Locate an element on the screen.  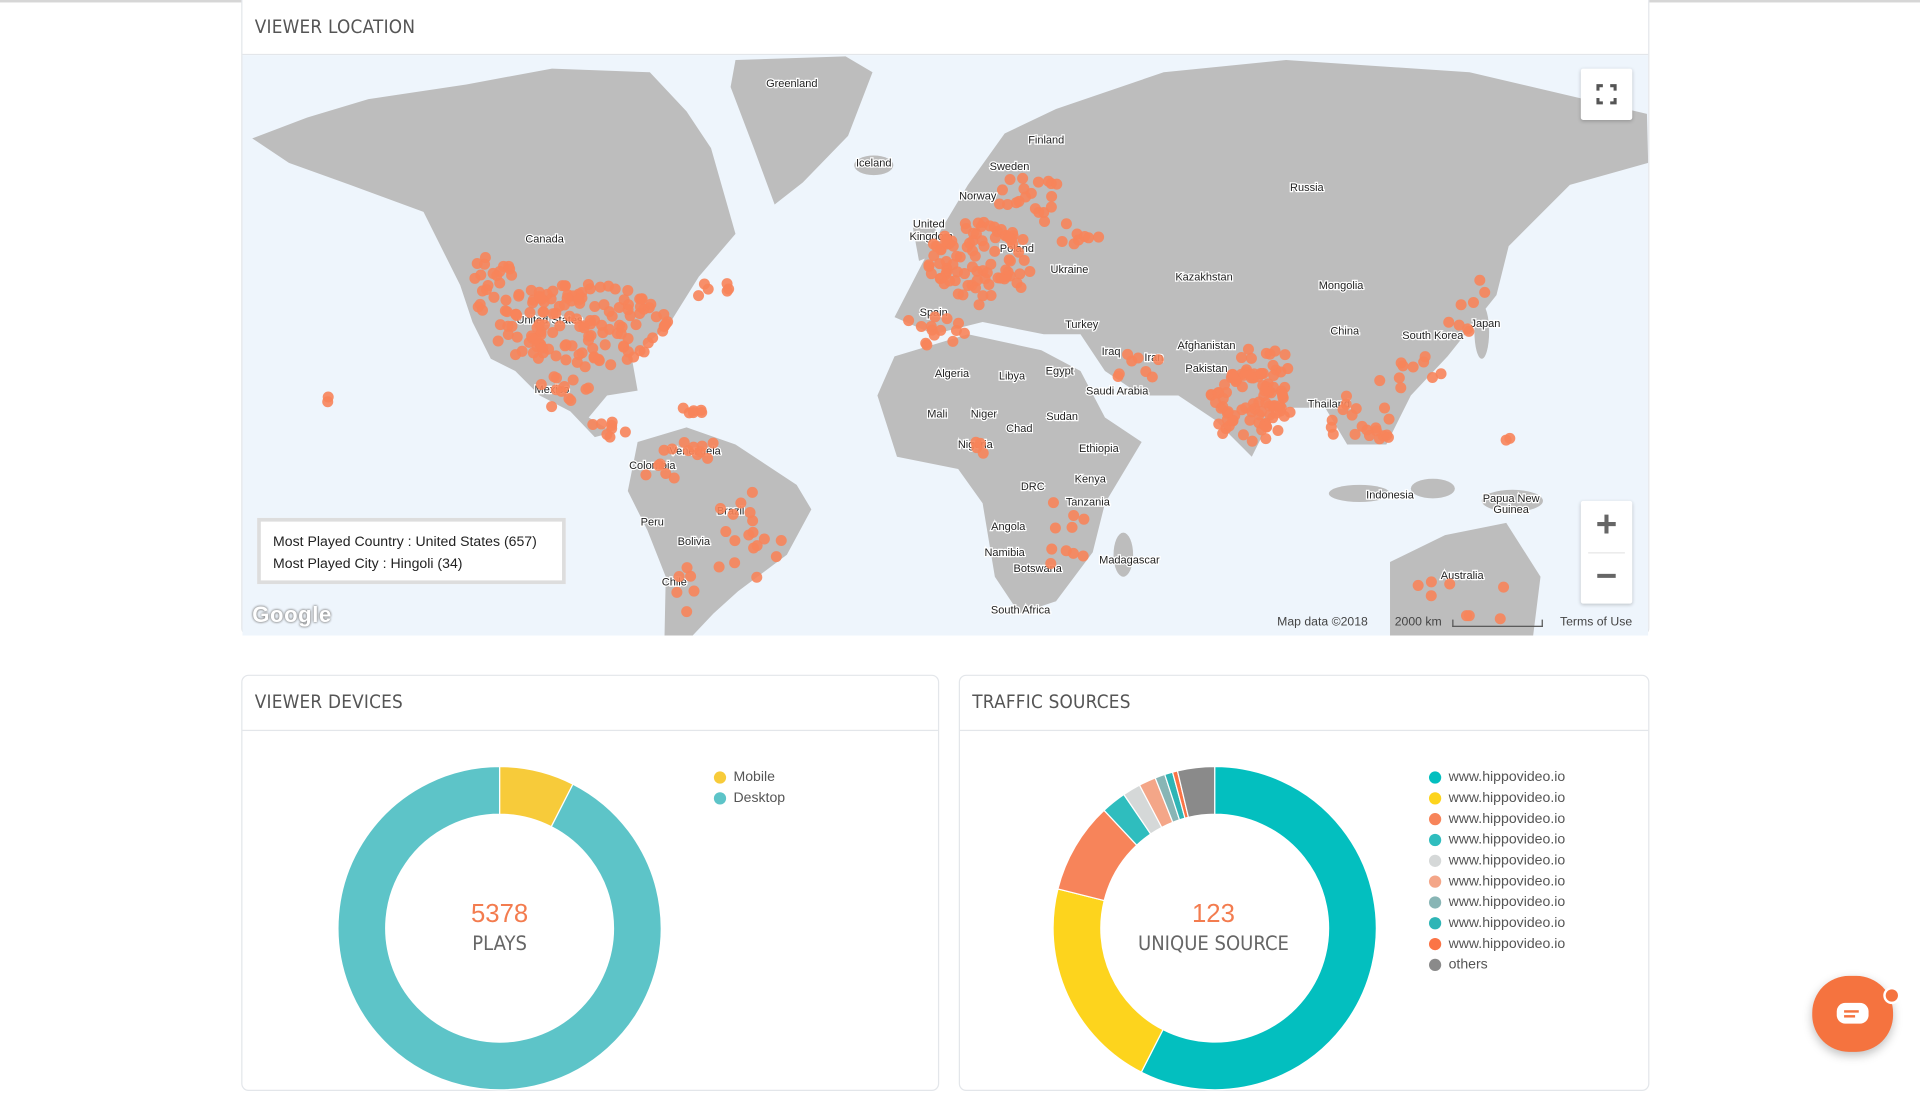
devices-donut-chart is located at coordinates (499, 928).